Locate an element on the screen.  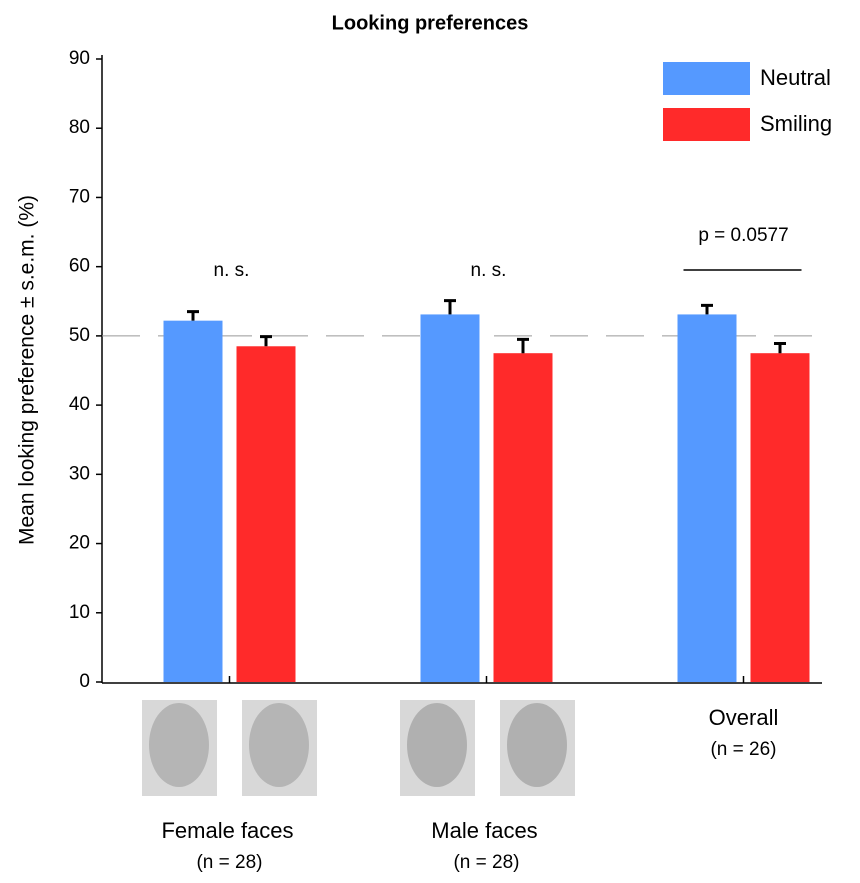
y-tick-label: 40 is located at coordinates (79, 404).